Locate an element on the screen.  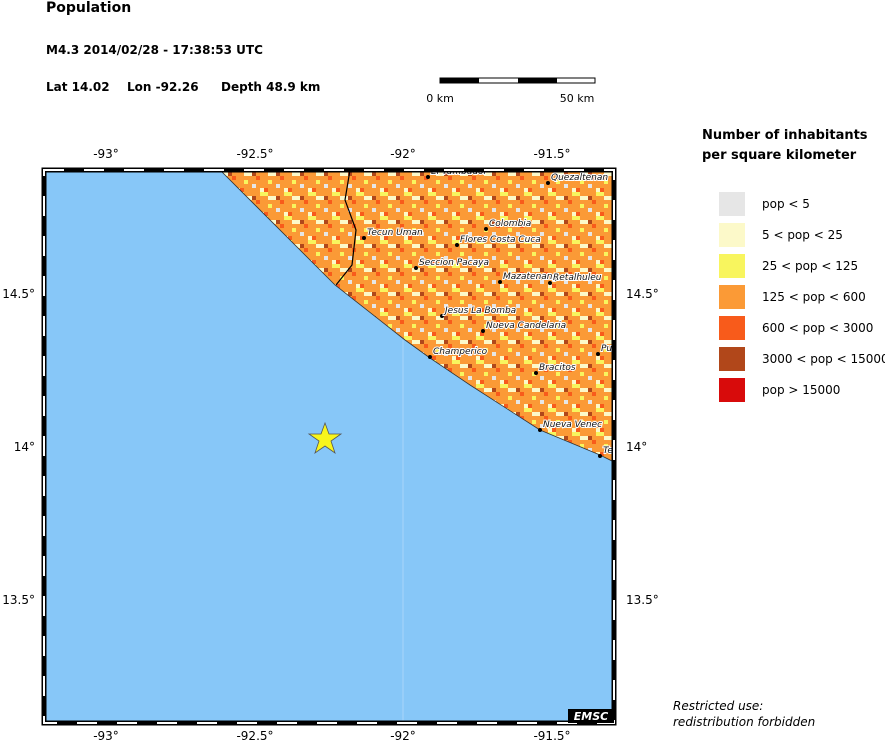
city-label: Bracitos is located at coordinates (557, 368).